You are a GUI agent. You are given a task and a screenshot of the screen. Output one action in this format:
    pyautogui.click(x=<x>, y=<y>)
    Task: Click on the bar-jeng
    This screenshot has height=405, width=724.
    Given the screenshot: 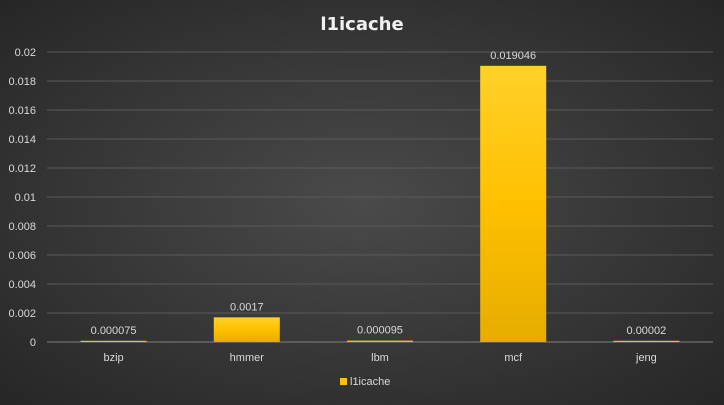 What is the action you would take?
    pyautogui.click(x=646, y=341)
    